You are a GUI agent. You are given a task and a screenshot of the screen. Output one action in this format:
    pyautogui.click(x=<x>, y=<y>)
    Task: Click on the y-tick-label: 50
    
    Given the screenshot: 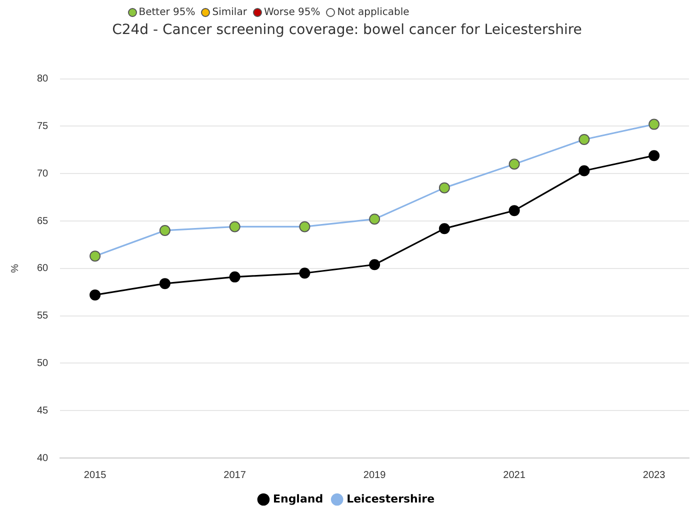 What is the action you would take?
    pyautogui.click(x=43, y=363)
    